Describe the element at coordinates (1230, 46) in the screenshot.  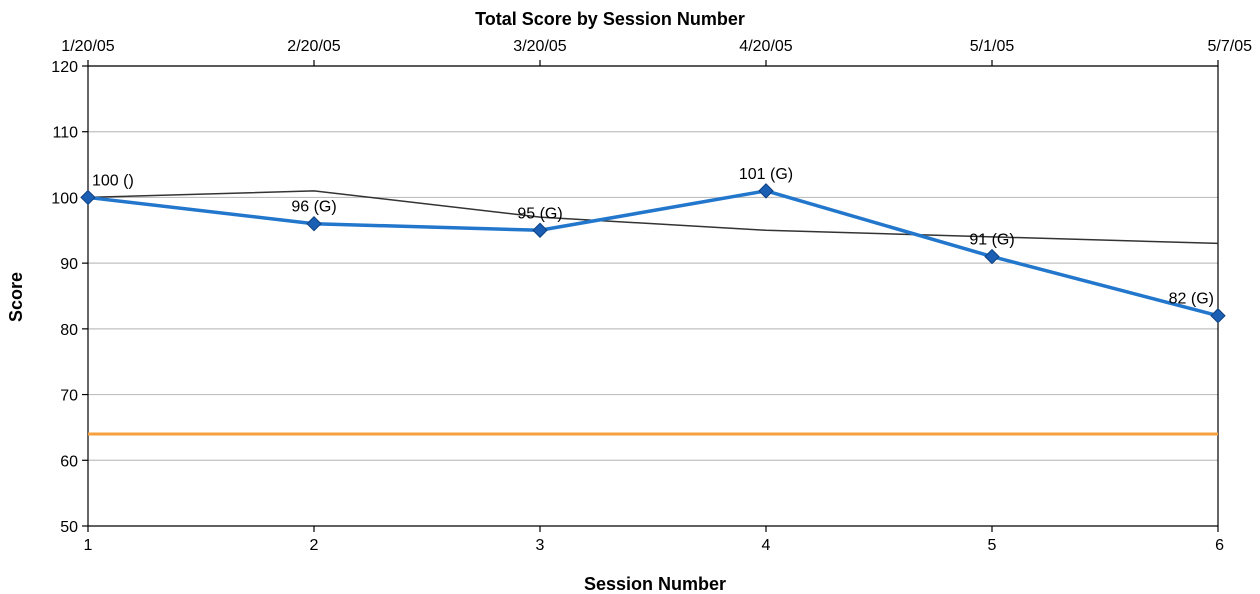
I see `top-x-tick-label: 5/7/05` at that location.